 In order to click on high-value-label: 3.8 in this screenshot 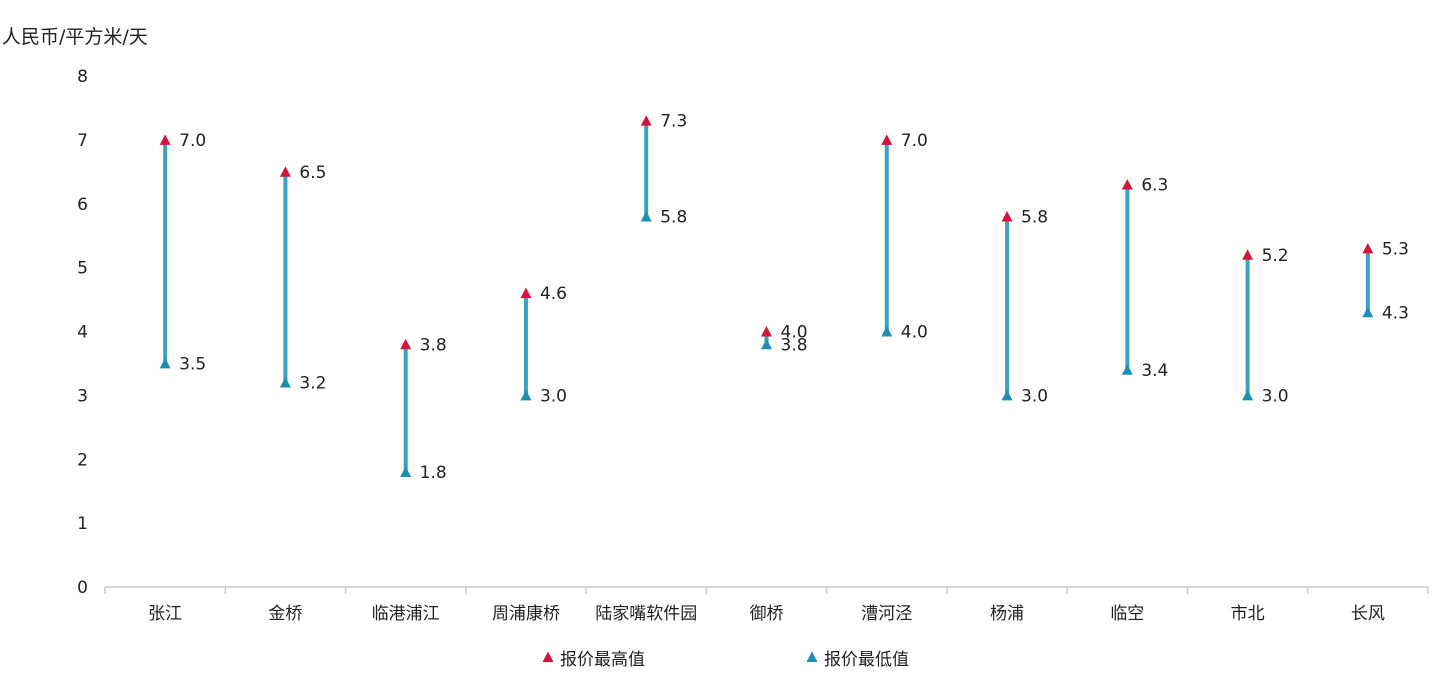, I will do `click(433, 345)`.